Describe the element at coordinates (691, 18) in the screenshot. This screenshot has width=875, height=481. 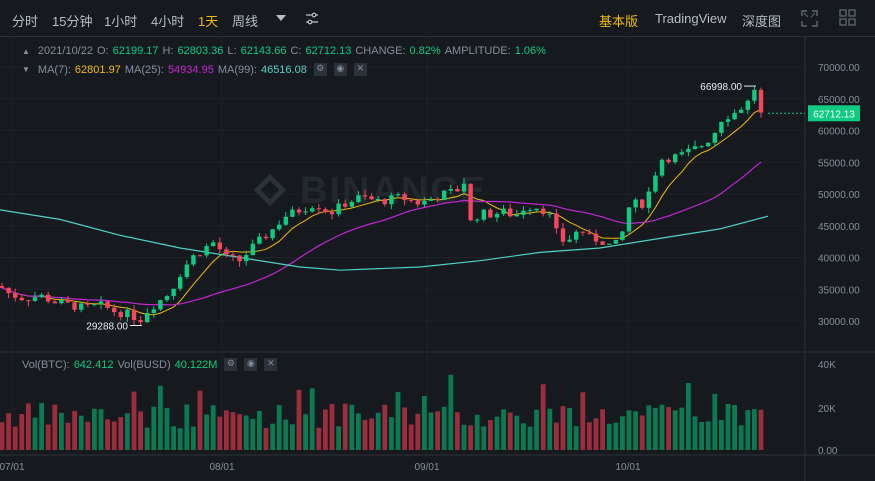
I see `view-tradingview: TradingView` at that location.